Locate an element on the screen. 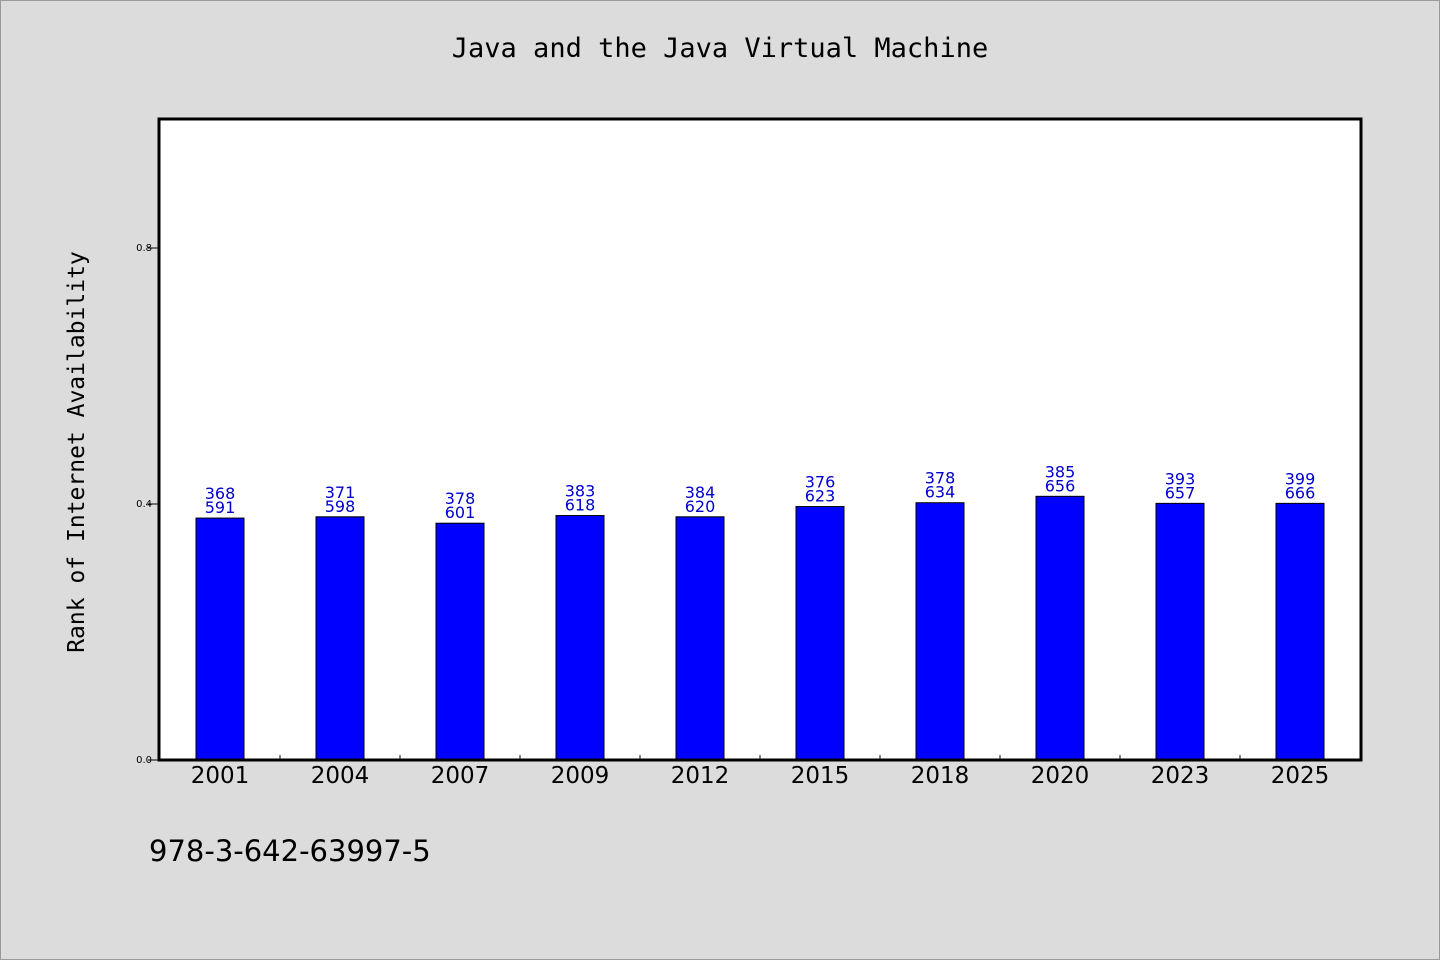 The width and height of the screenshot is (1440, 960). bar-data-label-upper: 384 is located at coordinates (700, 492).